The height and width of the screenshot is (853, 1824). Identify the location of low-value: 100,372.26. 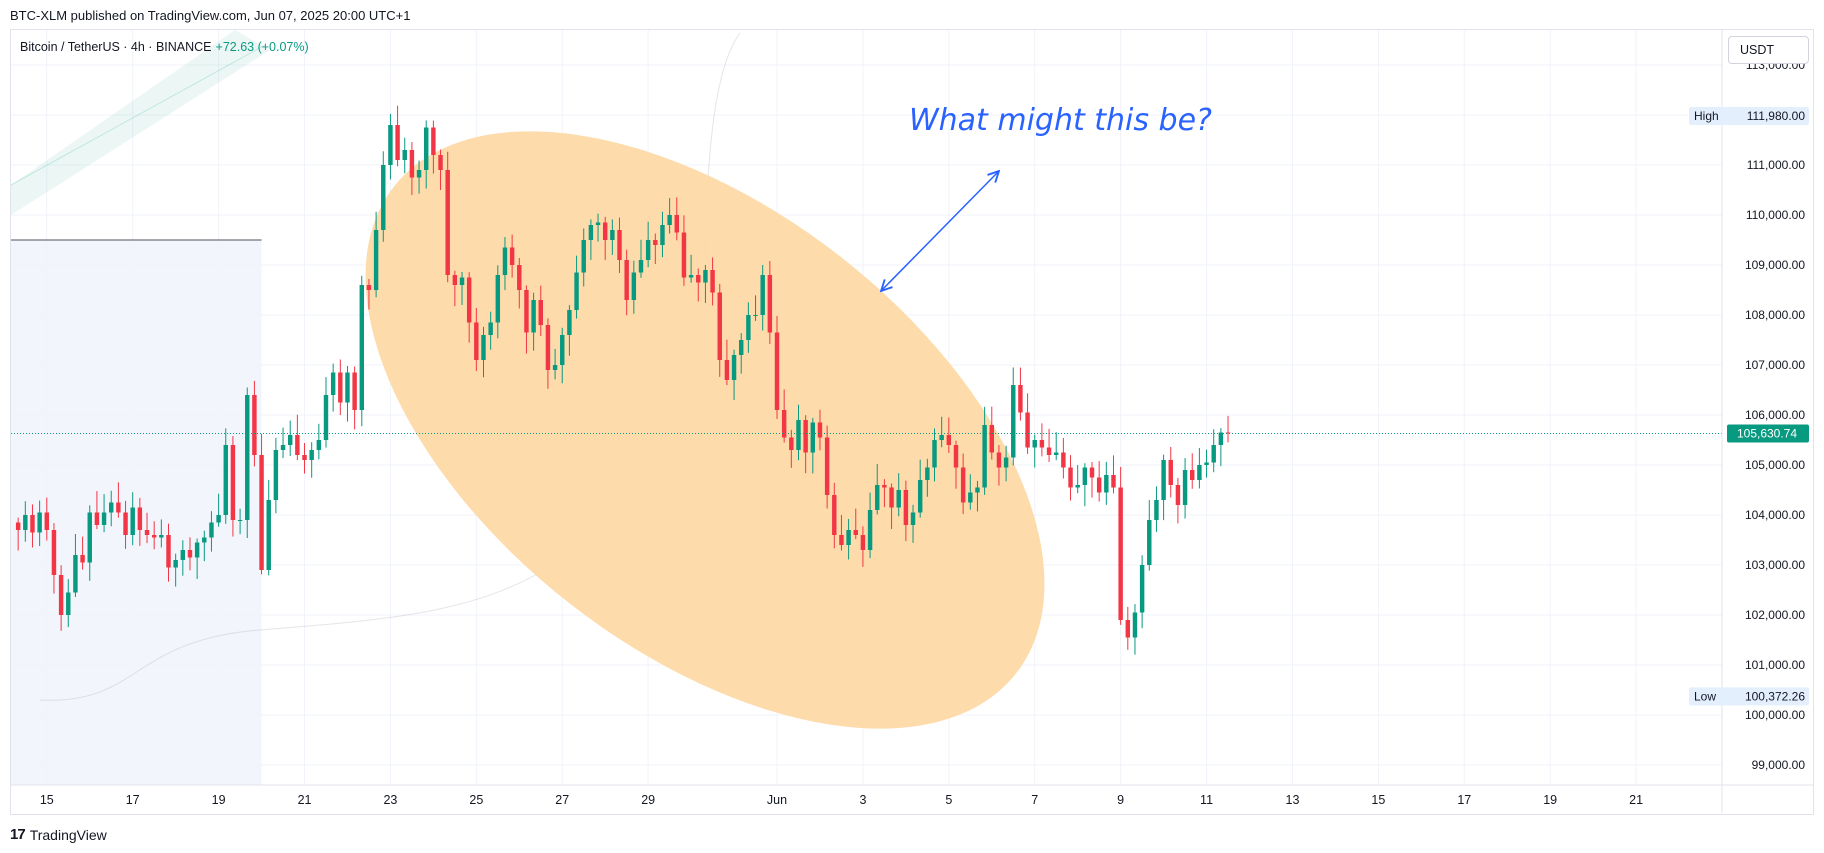
(1775, 696).